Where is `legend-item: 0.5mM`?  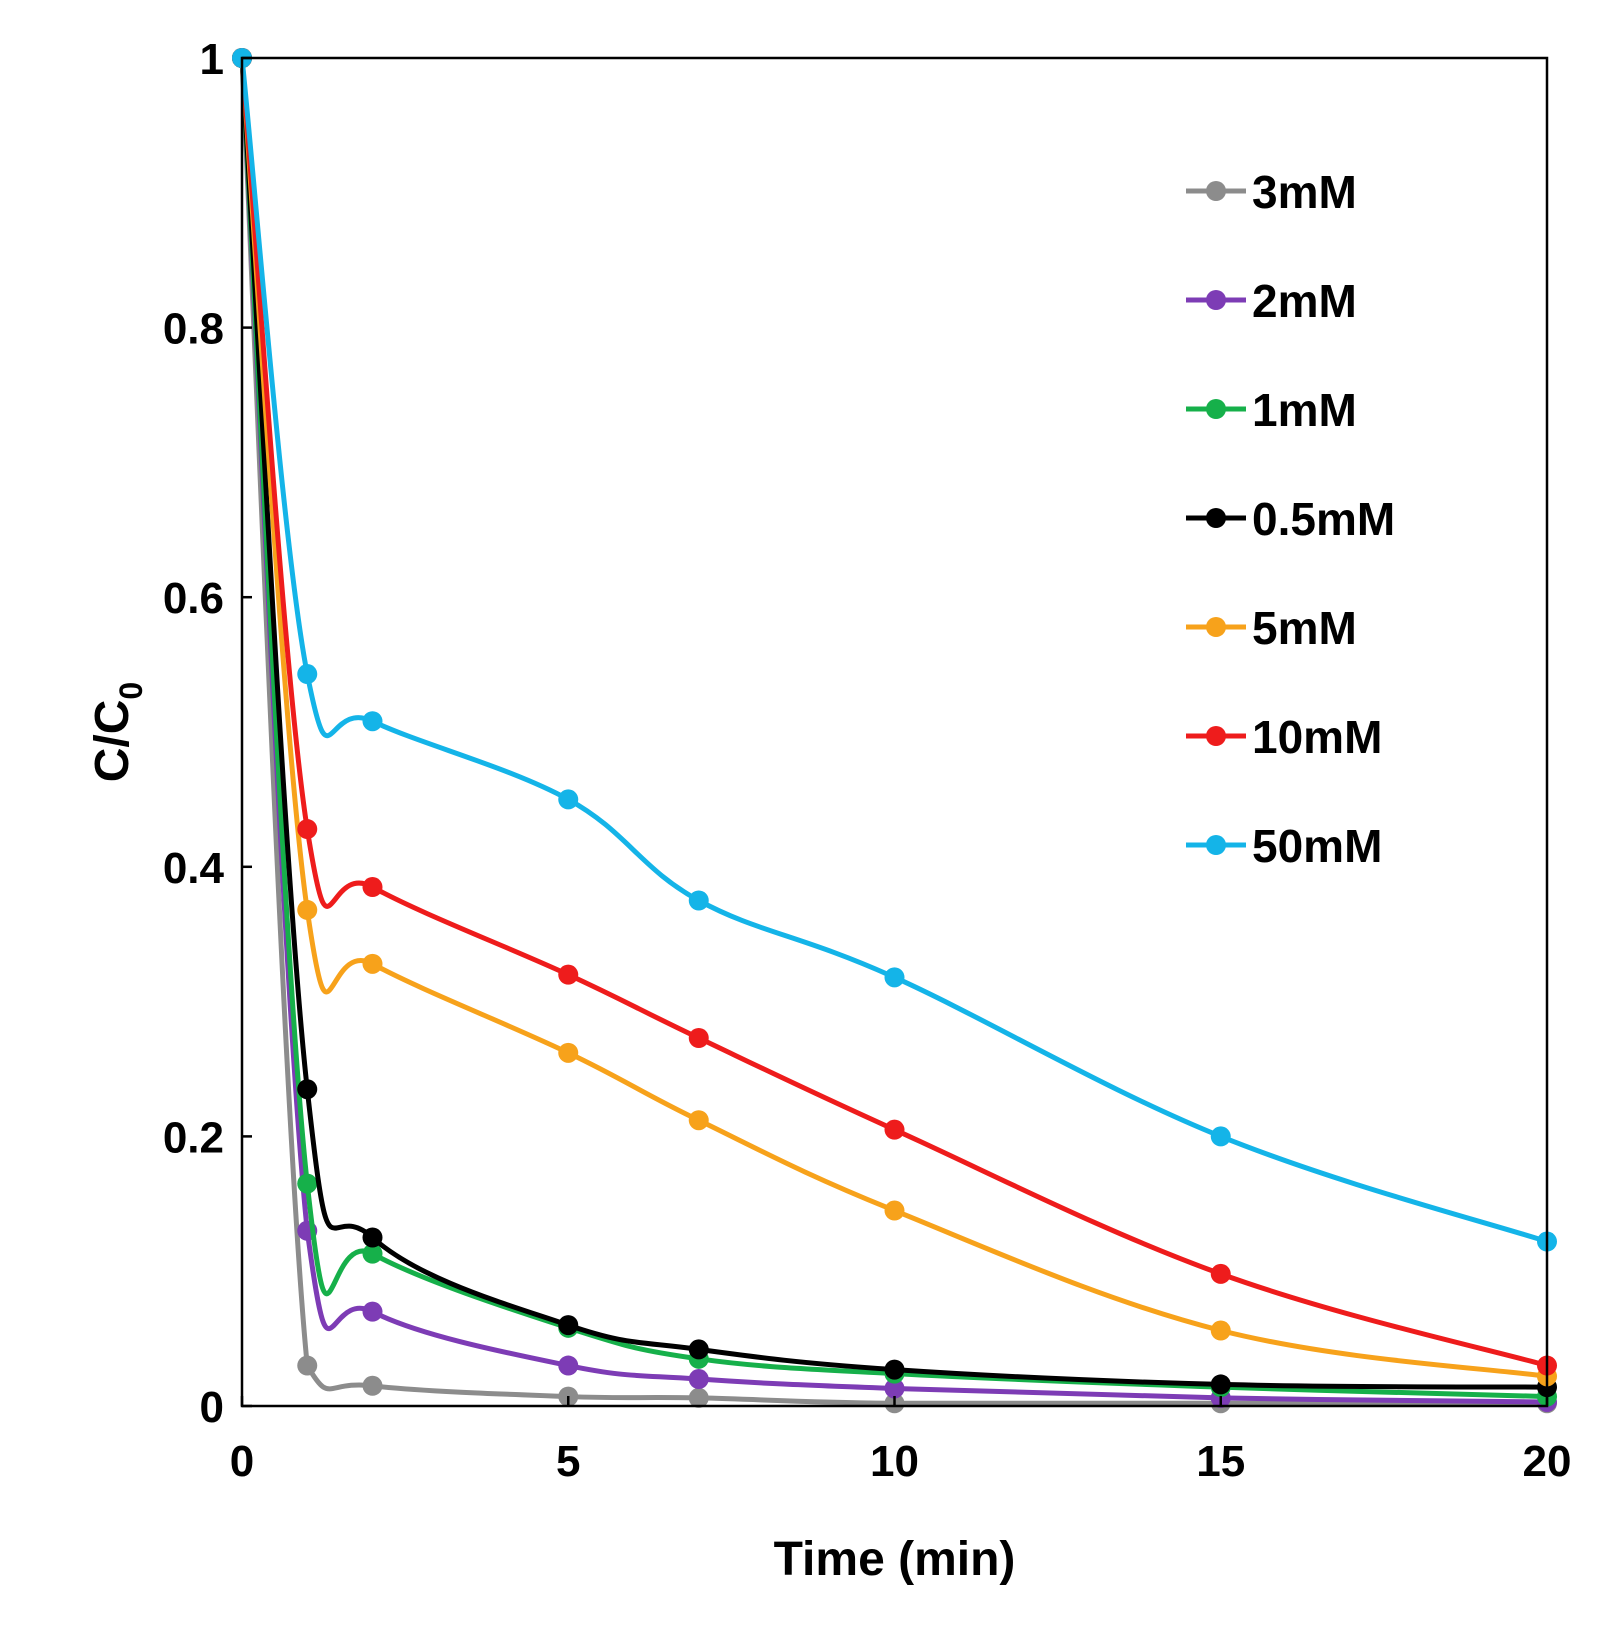 legend-item: 0.5mM is located at coordinates (1290, 519).